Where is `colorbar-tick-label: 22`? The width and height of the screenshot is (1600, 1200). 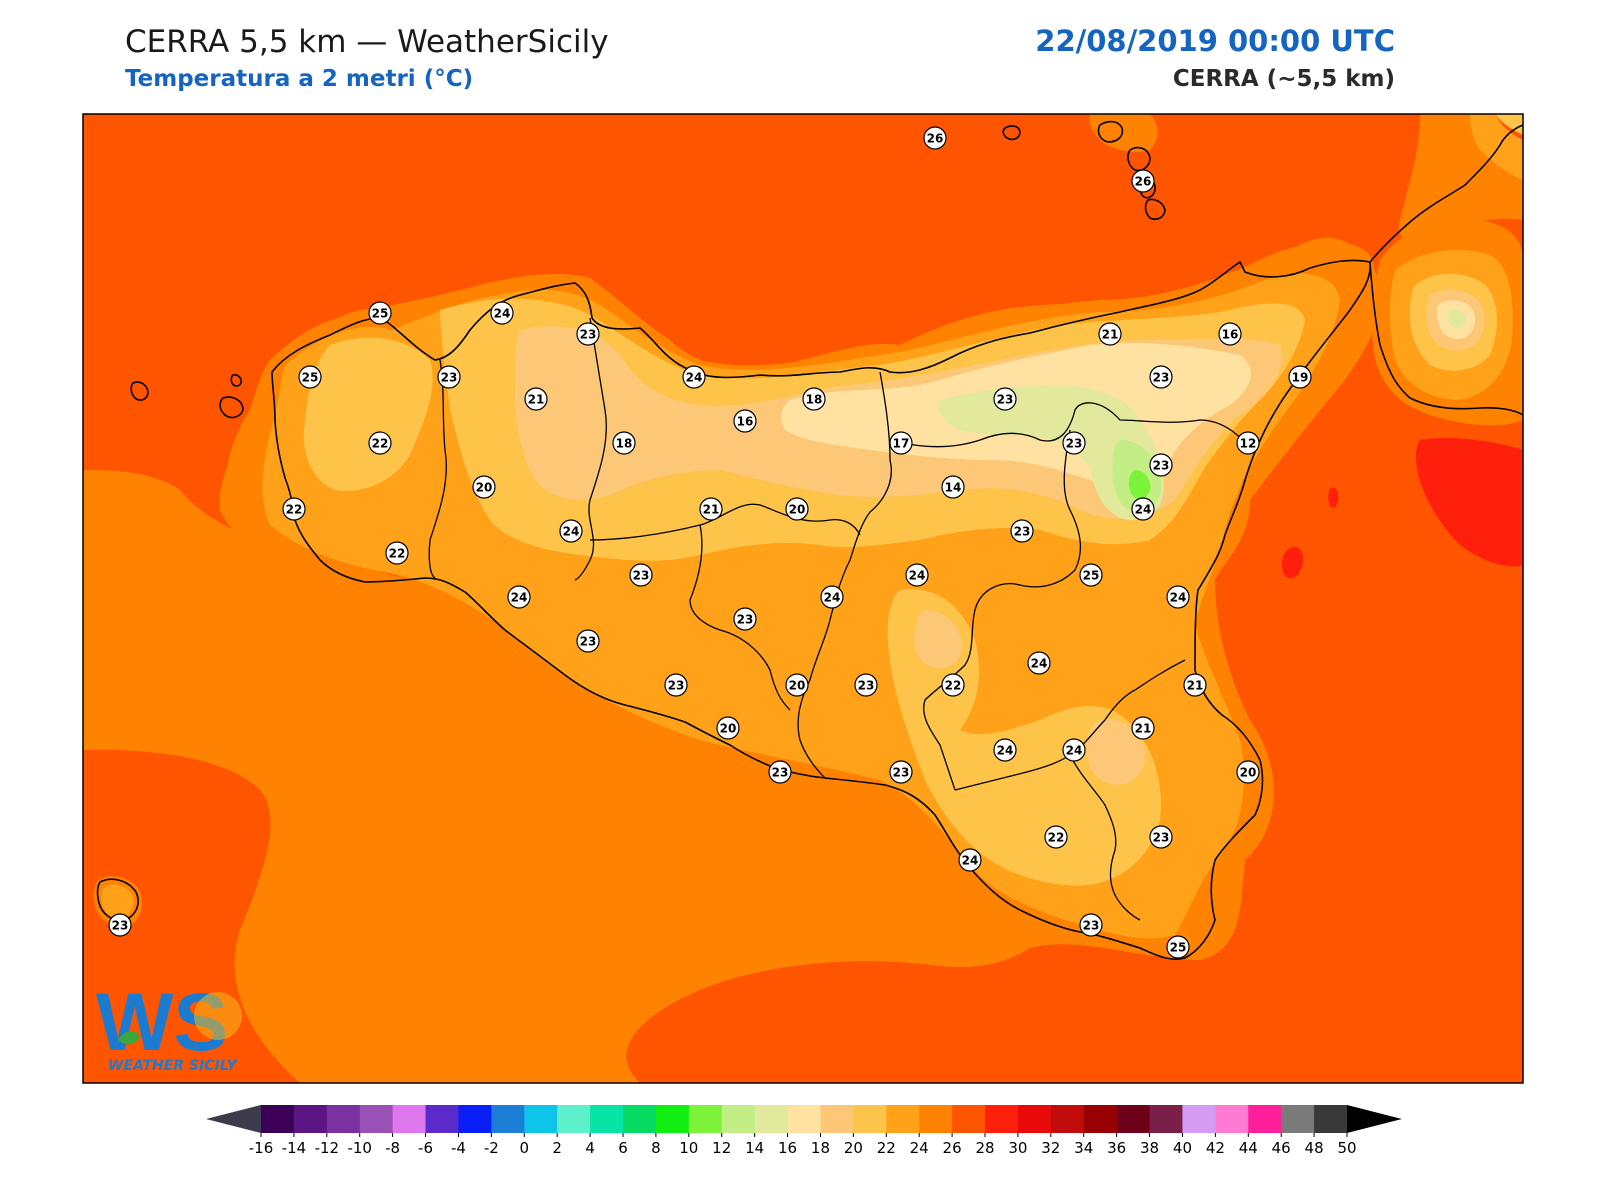 colorbar-tick-label: 22 is located at coordinates (886, 1148).